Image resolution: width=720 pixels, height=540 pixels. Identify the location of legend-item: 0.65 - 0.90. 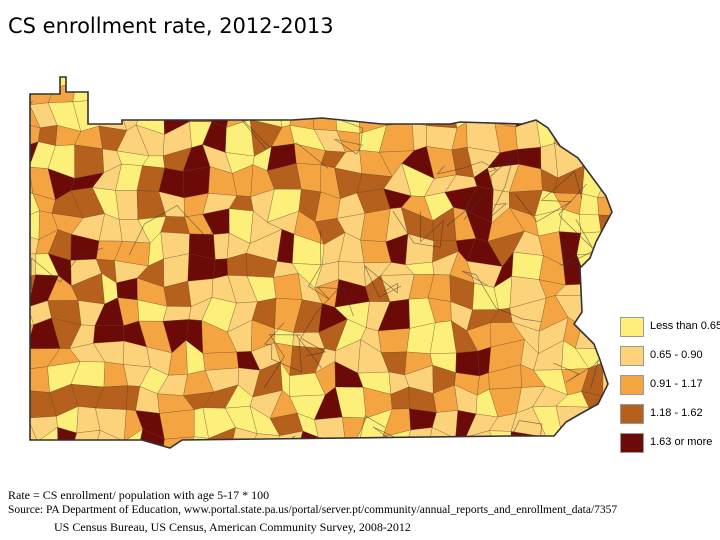
(668, 357).